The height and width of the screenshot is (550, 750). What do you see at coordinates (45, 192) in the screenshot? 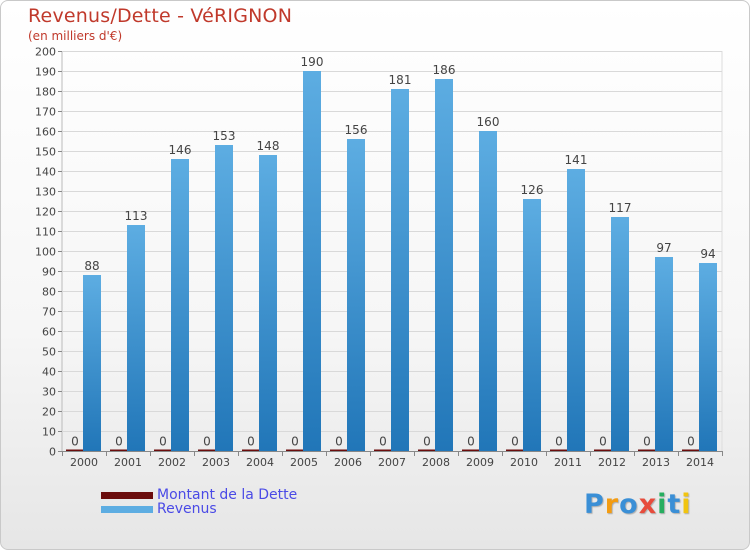
I see `ytick-label-130: 130` at bounding box center [45, 192].